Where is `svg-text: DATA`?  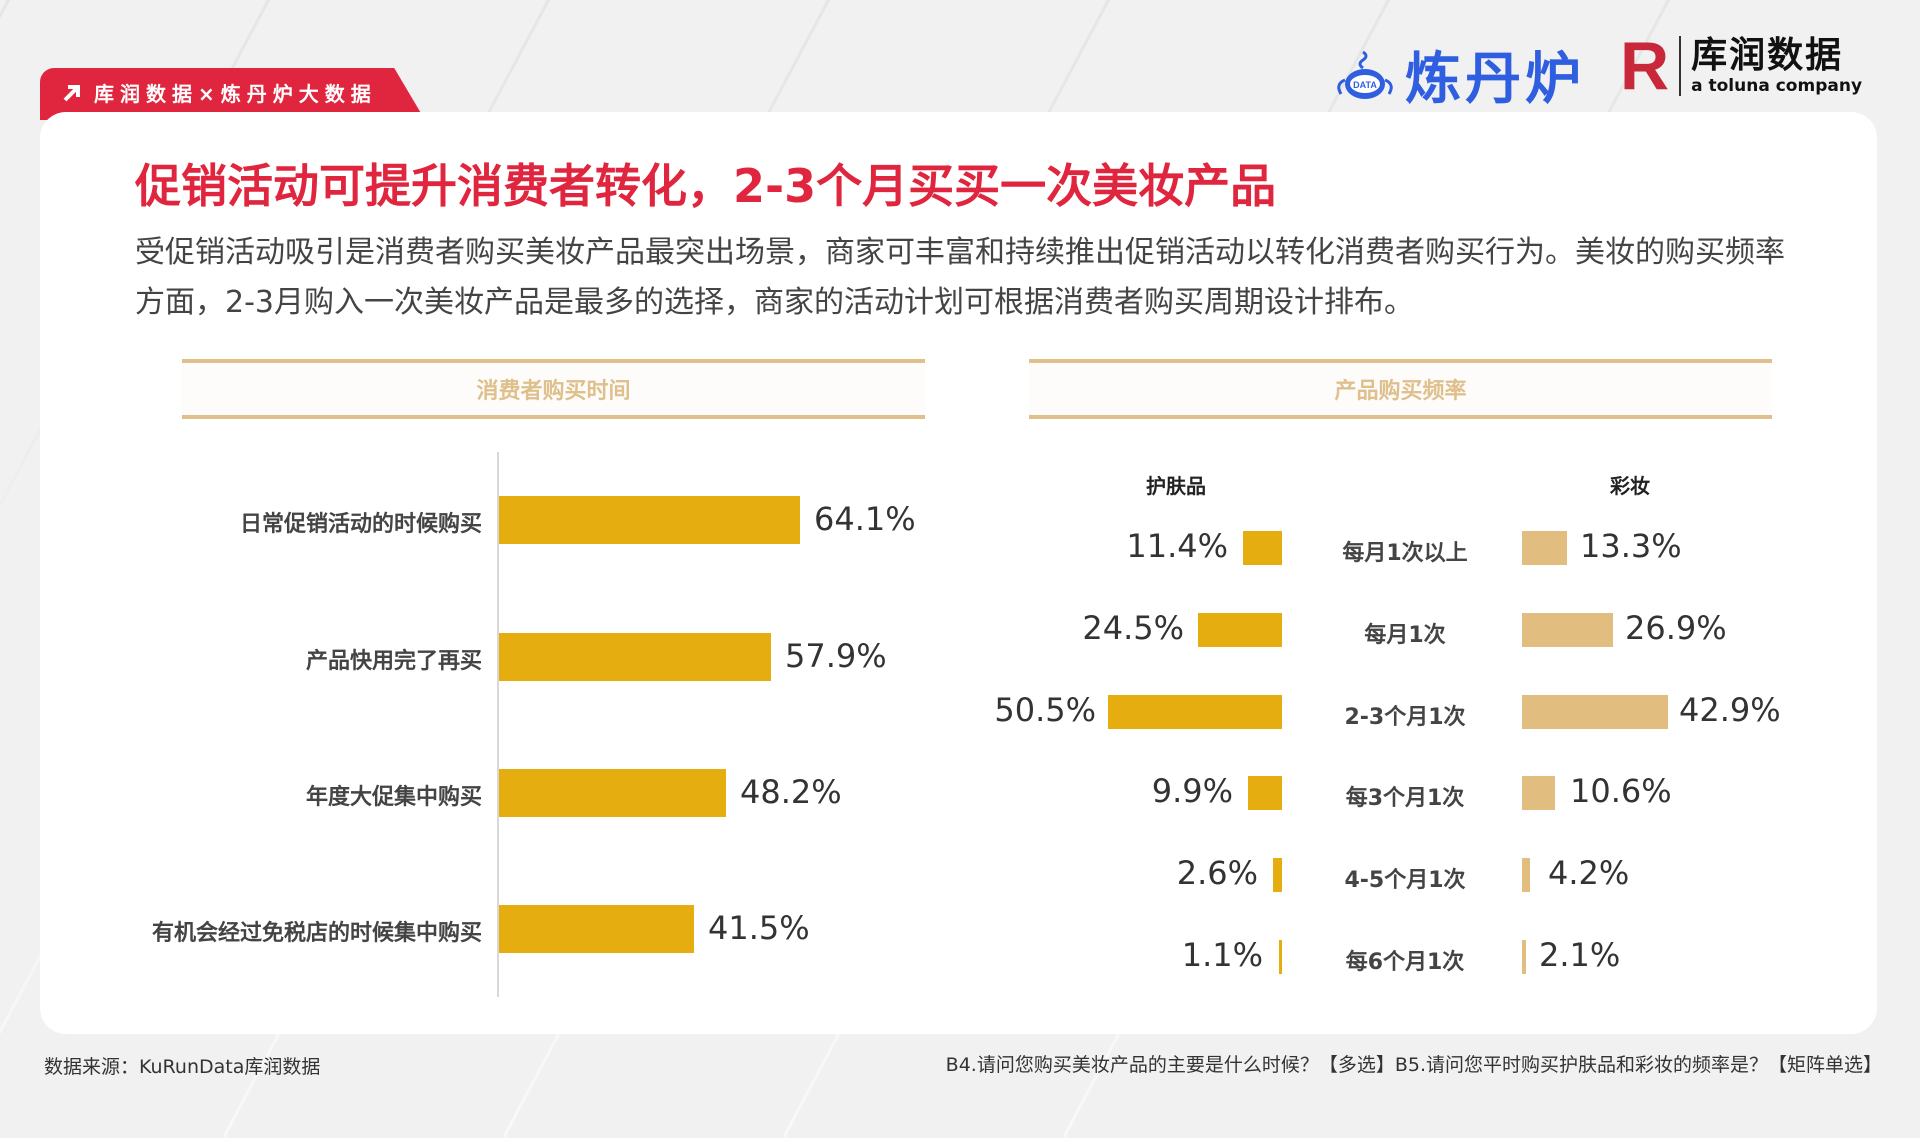 svg-text: DATA is located at coordinates (1365, 85).